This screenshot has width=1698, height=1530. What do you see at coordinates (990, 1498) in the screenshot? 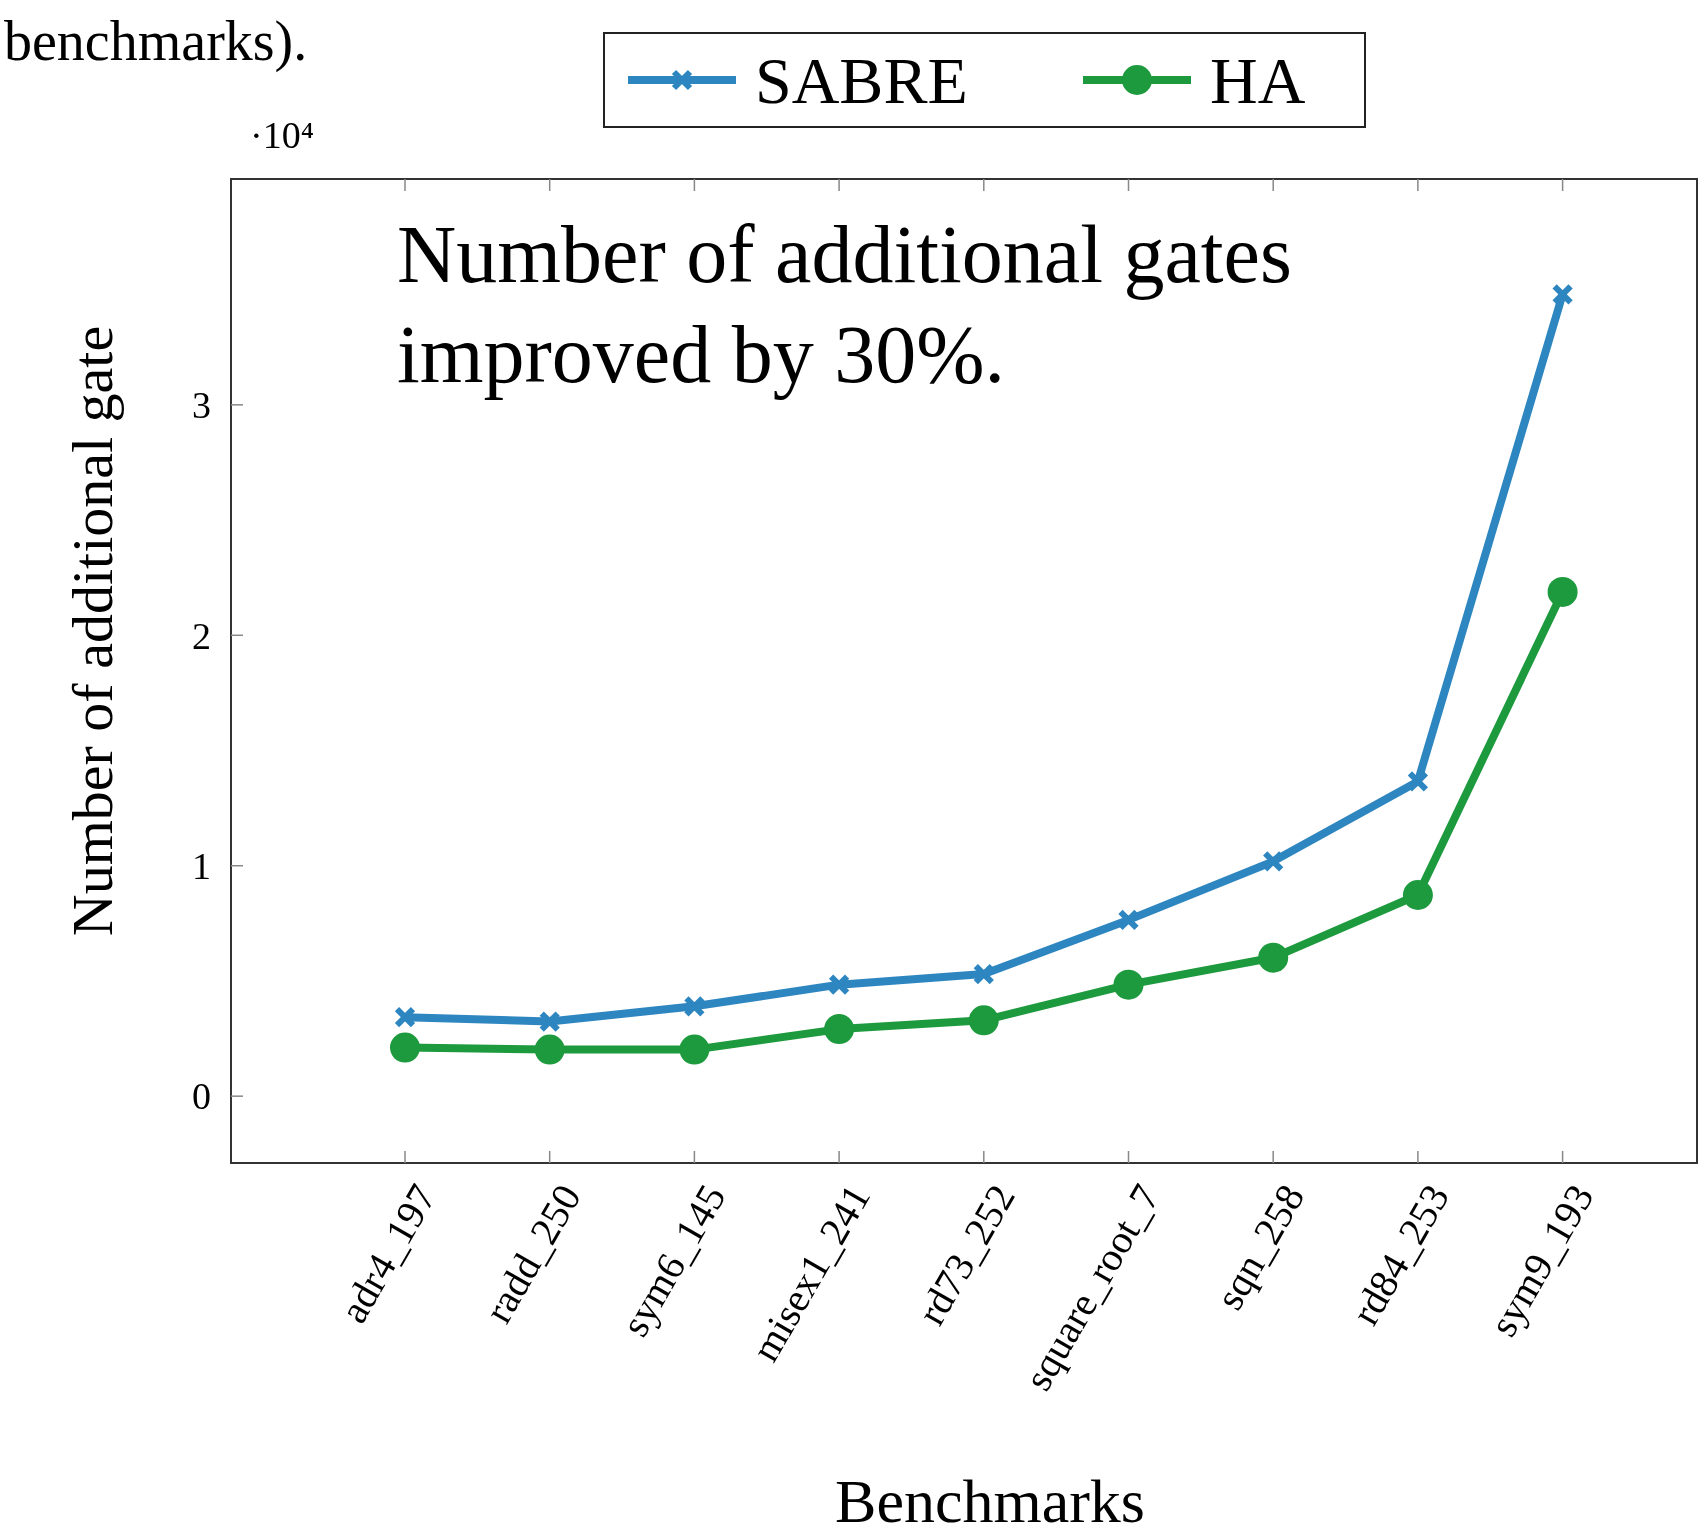
I see `x-axis-title: Benchmarks` at bounding box center [990, 1498].